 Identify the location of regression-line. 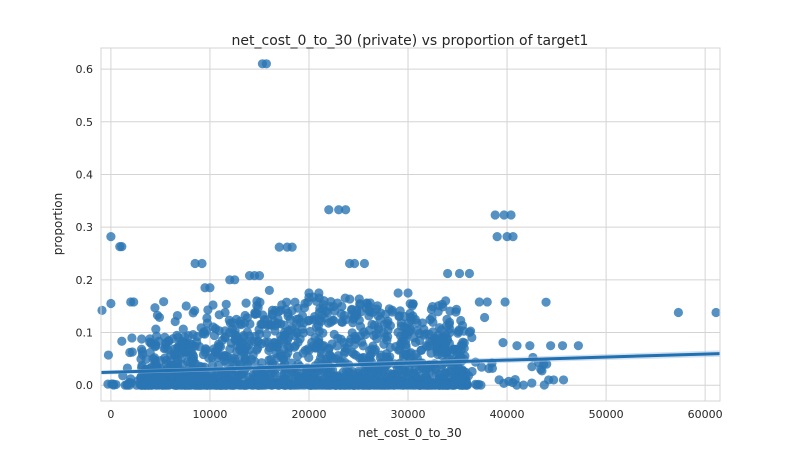
(410, 363).